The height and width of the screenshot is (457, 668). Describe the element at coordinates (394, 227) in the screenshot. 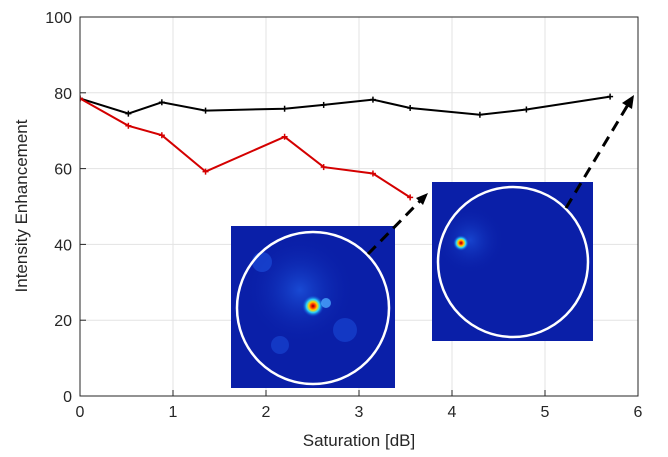

I see `arrow-1-line` at that location.